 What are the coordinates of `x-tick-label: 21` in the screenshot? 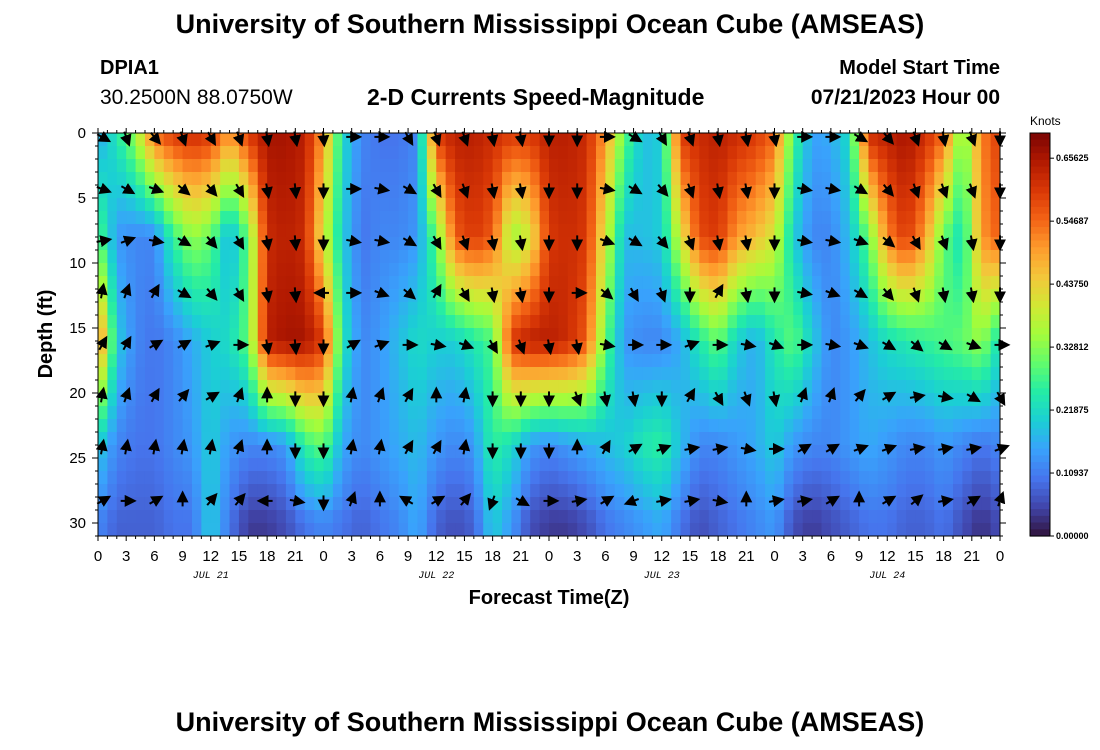 It's located at (746, 556).